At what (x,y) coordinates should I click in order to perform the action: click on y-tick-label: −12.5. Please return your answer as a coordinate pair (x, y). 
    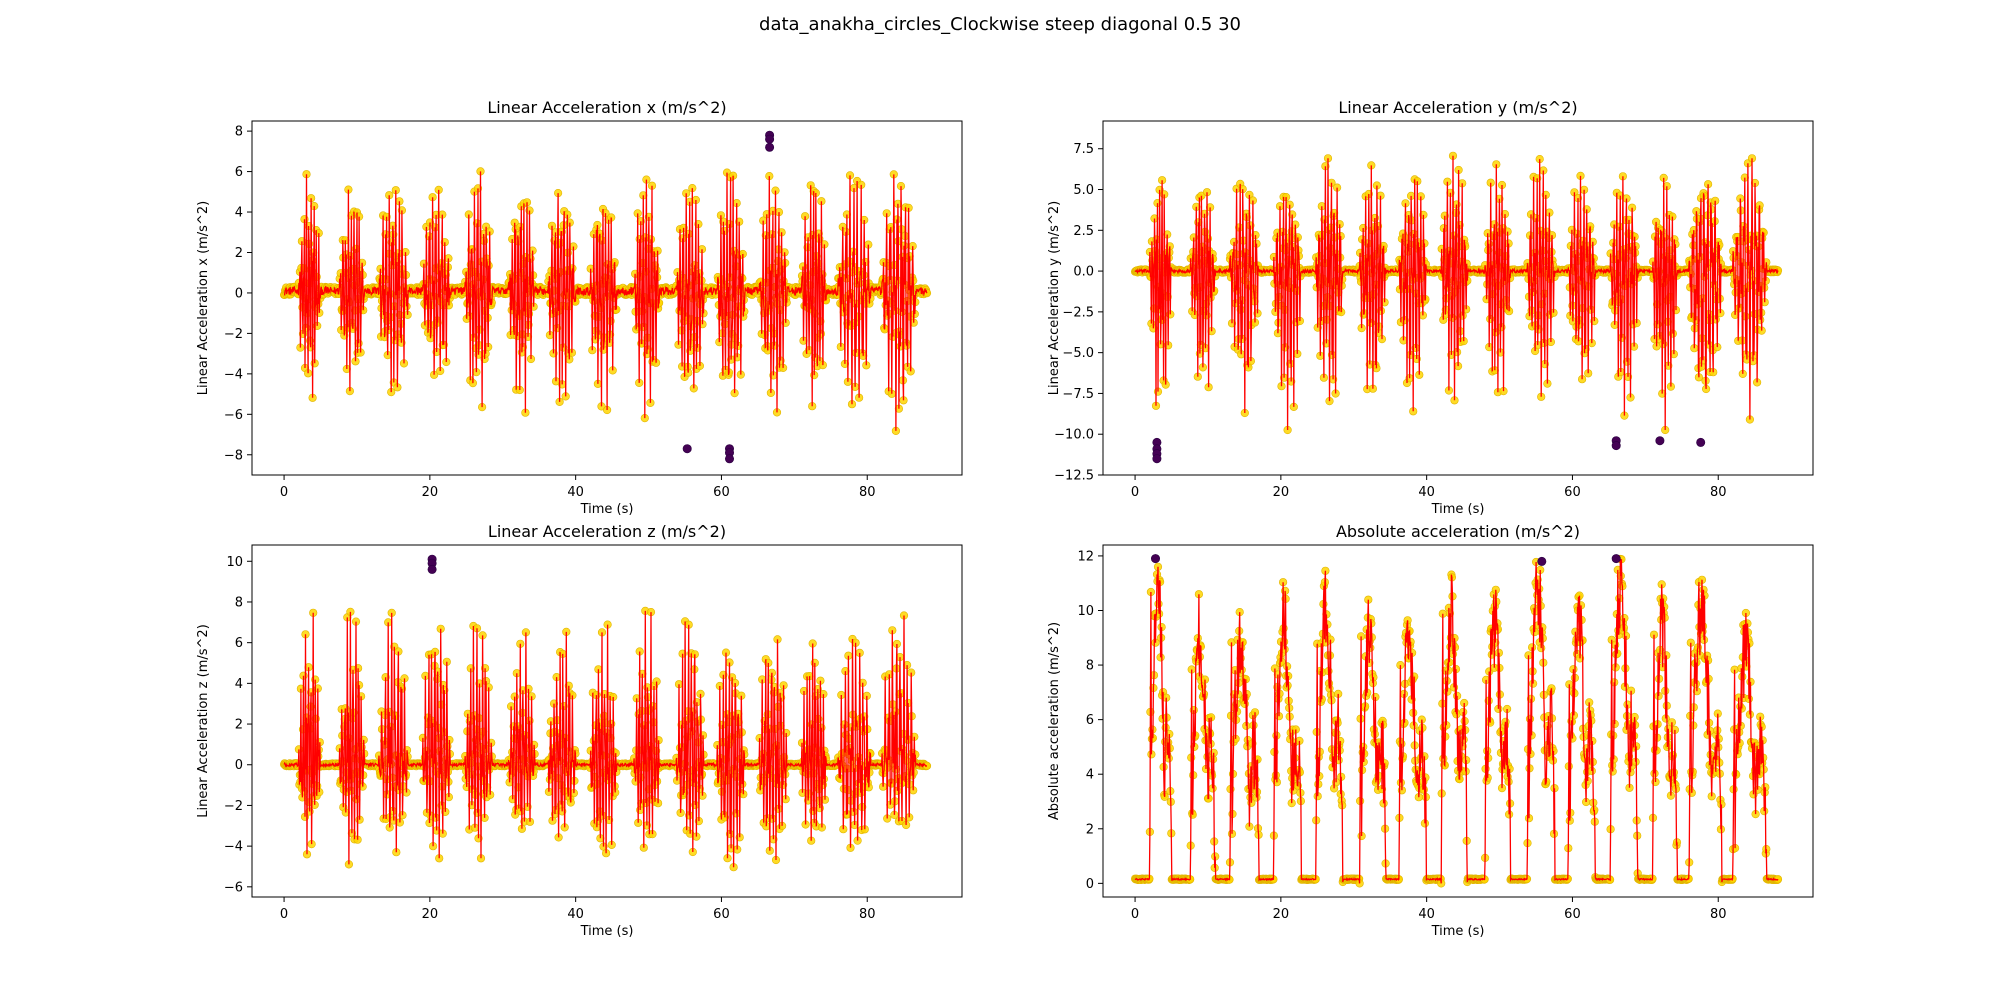
    Looking at the image, I should click on (1074, 476).